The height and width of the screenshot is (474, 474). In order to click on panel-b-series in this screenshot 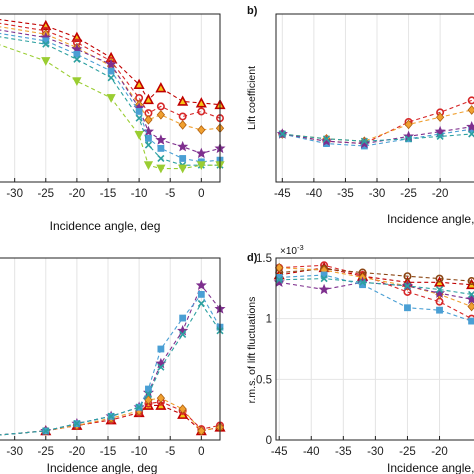, I will do `click(375, 123)`.